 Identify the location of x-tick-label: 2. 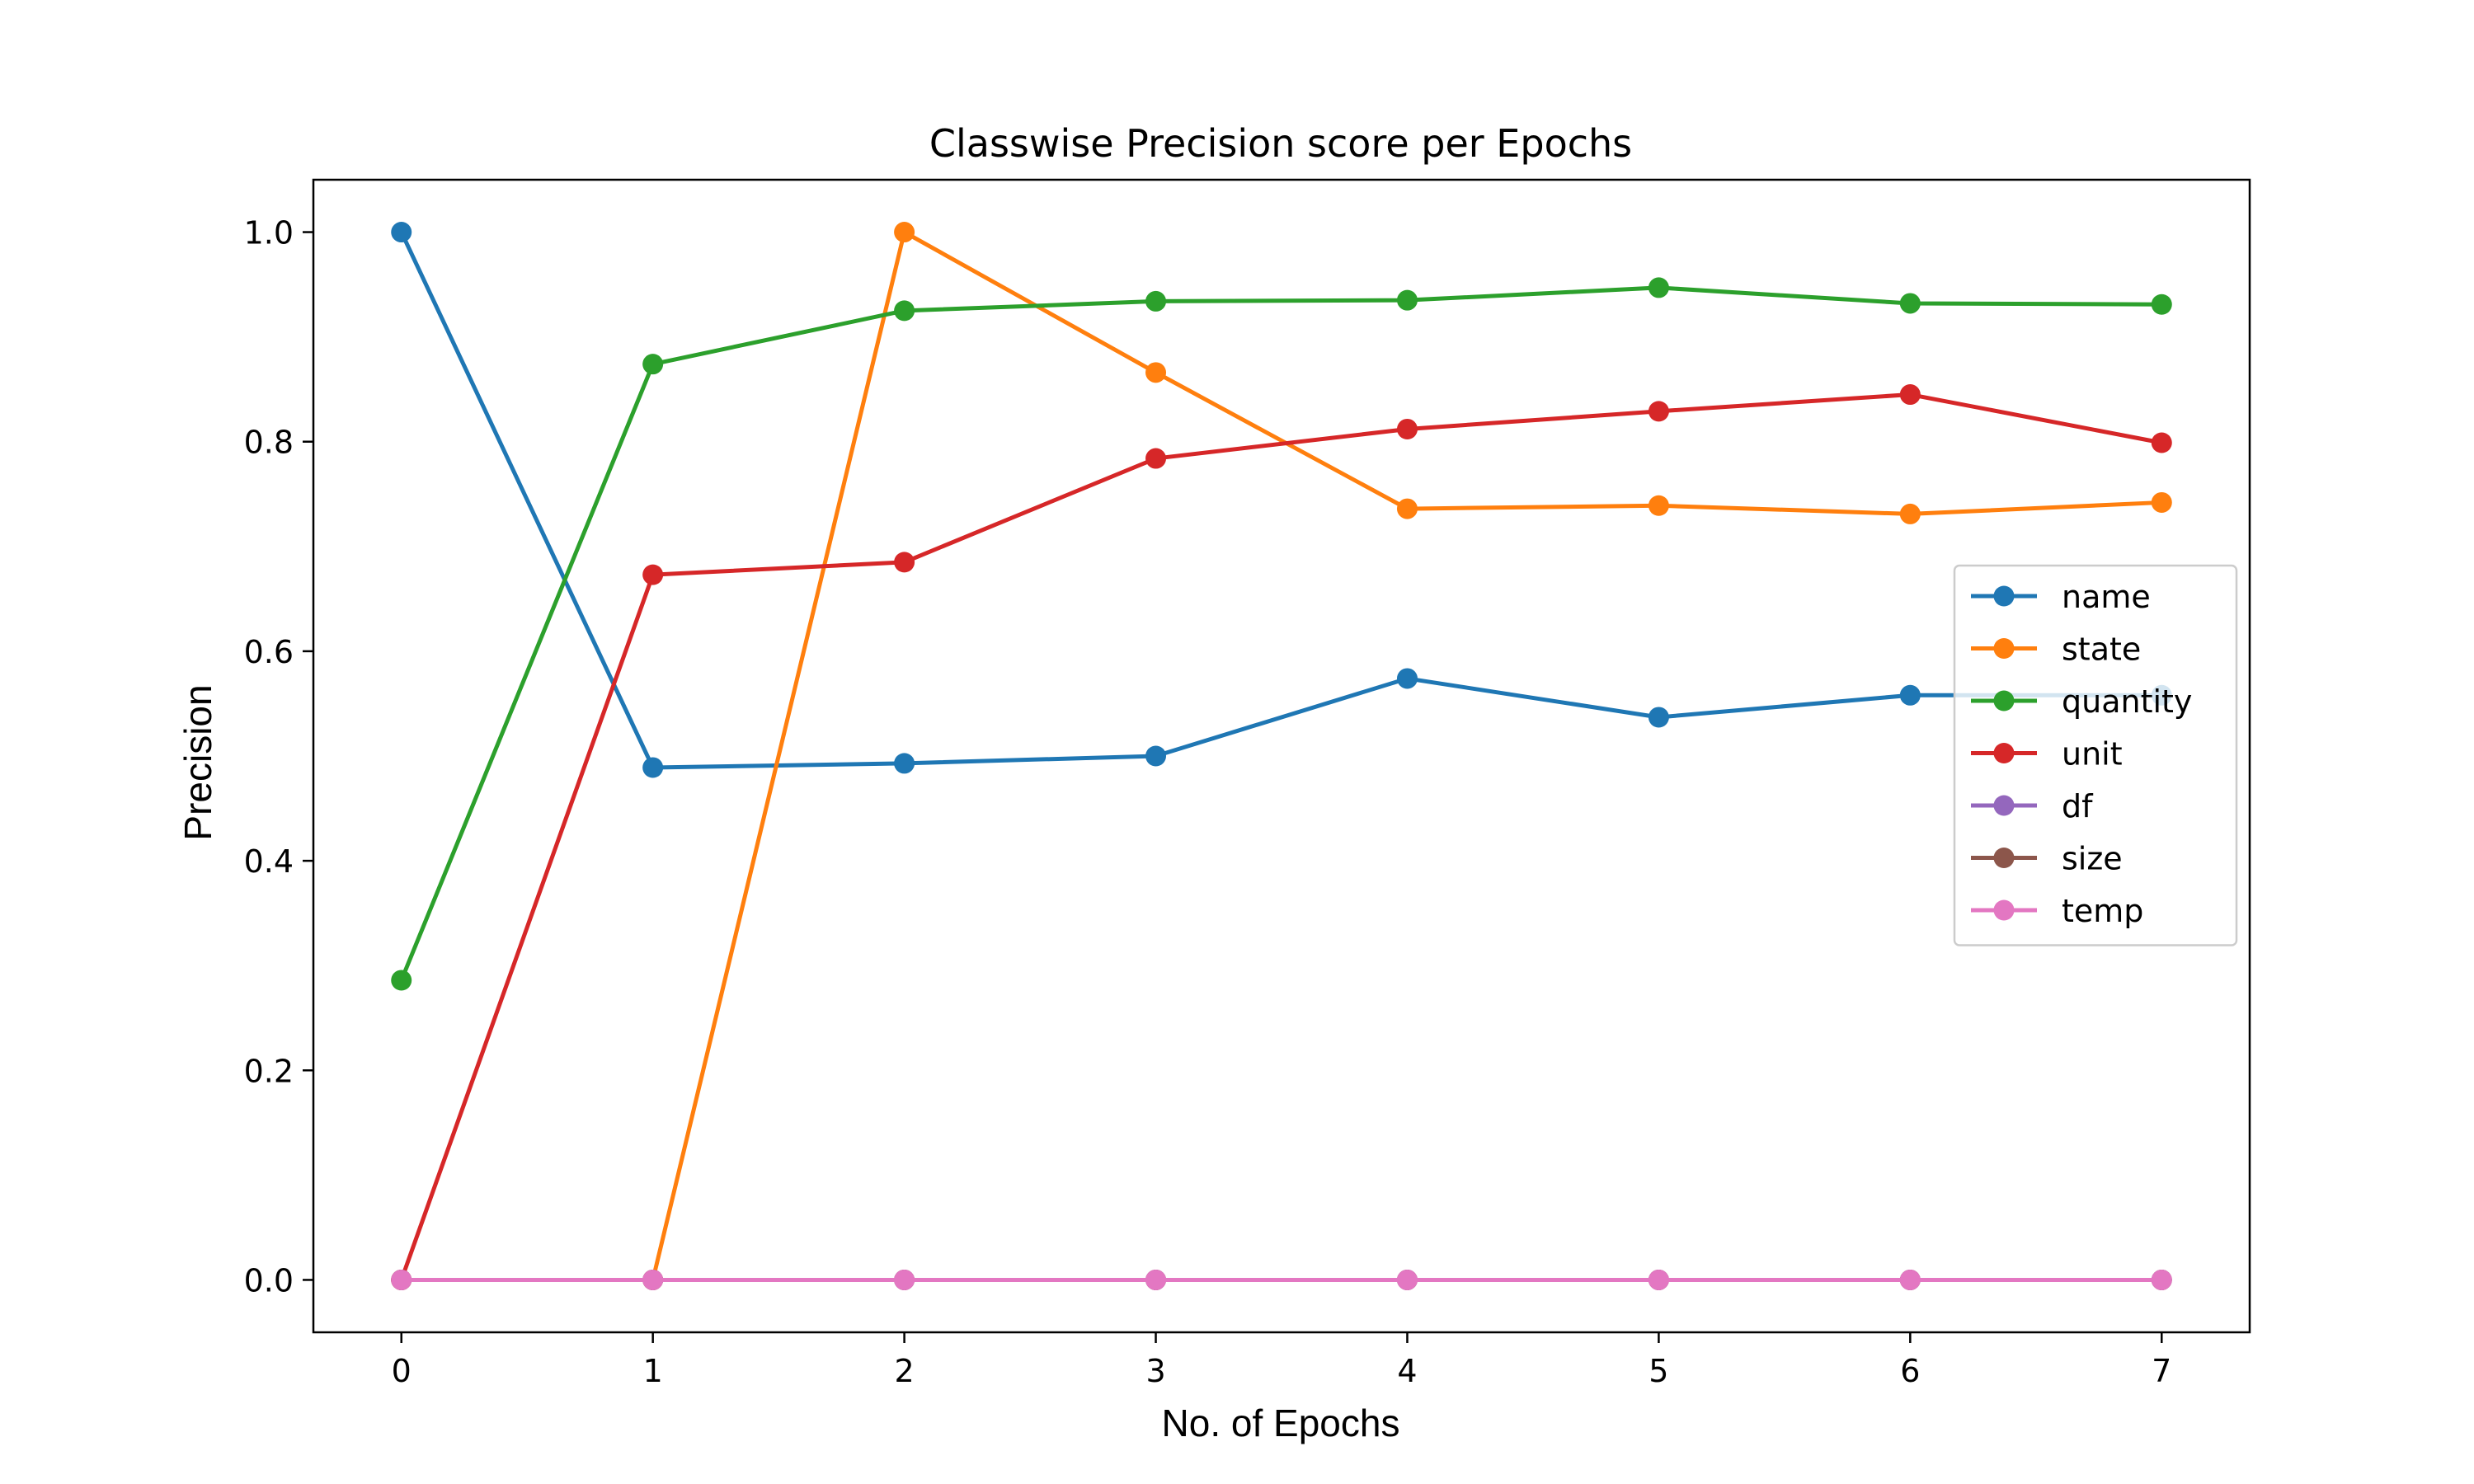
(905, 1371).